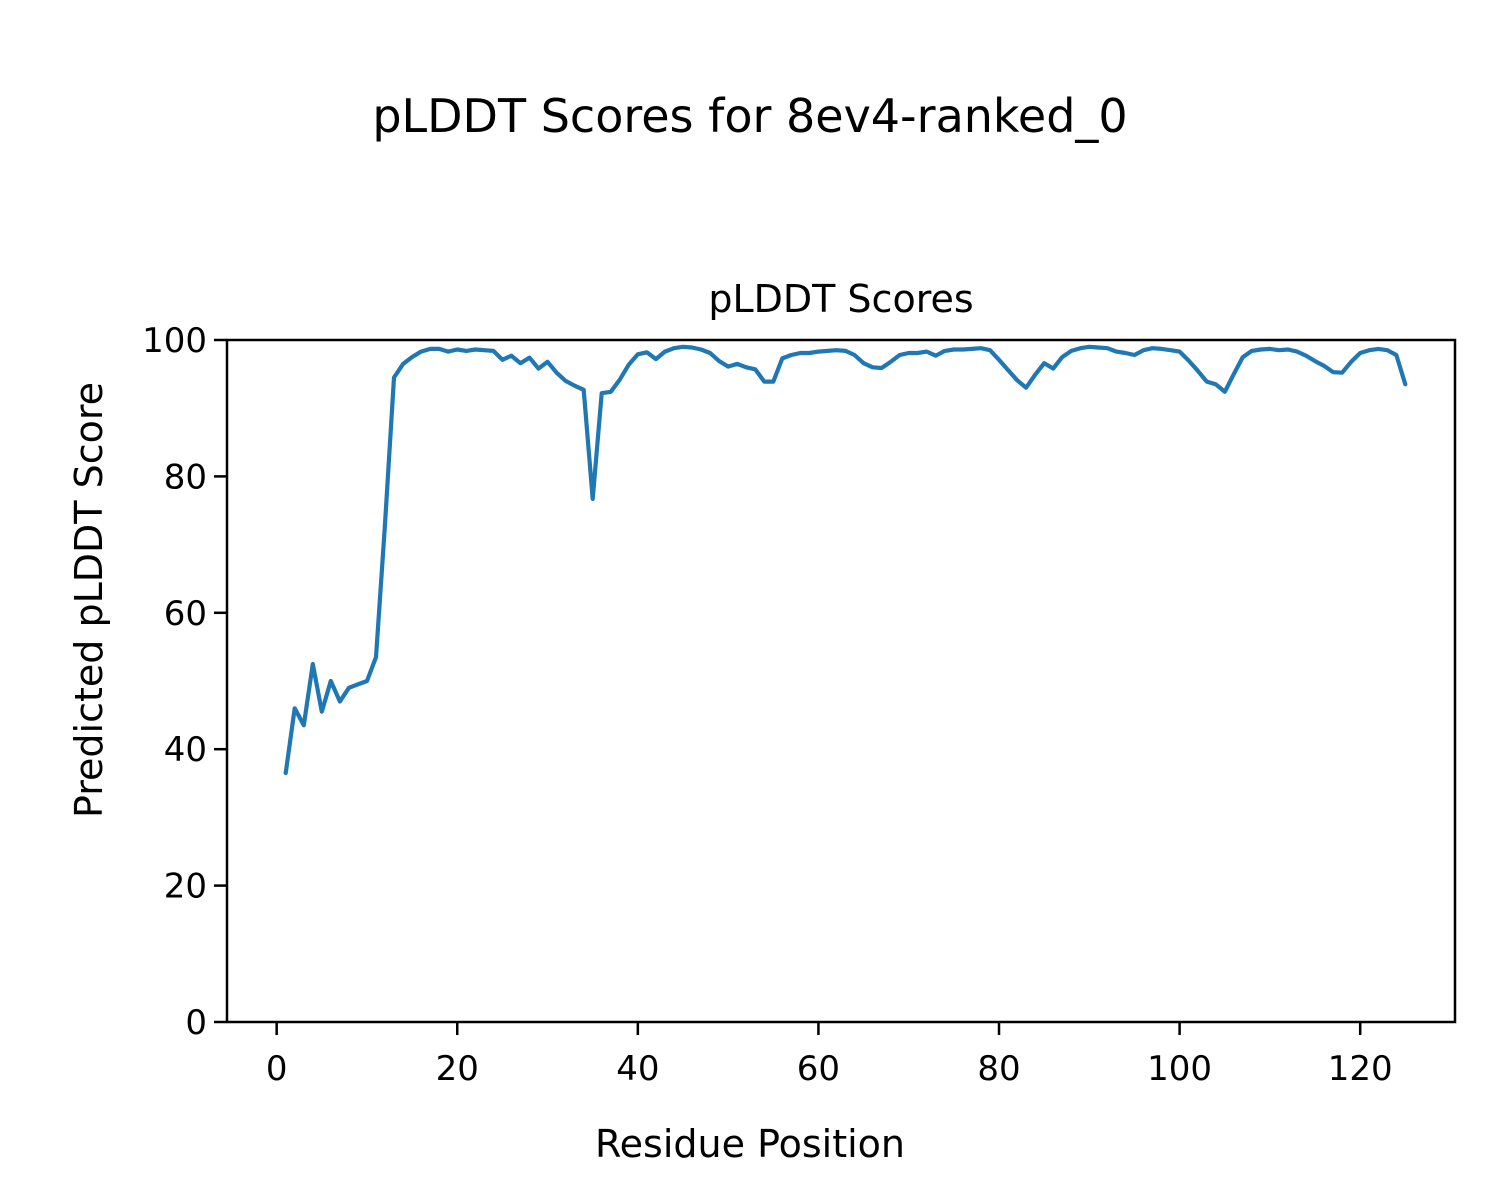 The width and height of the screenshot is (1500, 1200). I want to click on x-axis-label: Residue Position, so click(750, 1144).